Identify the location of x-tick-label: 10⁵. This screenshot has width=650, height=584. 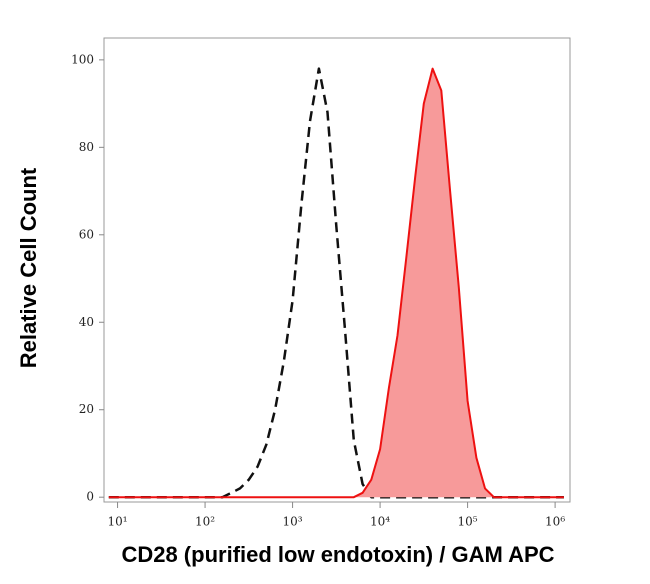
(468, 522).